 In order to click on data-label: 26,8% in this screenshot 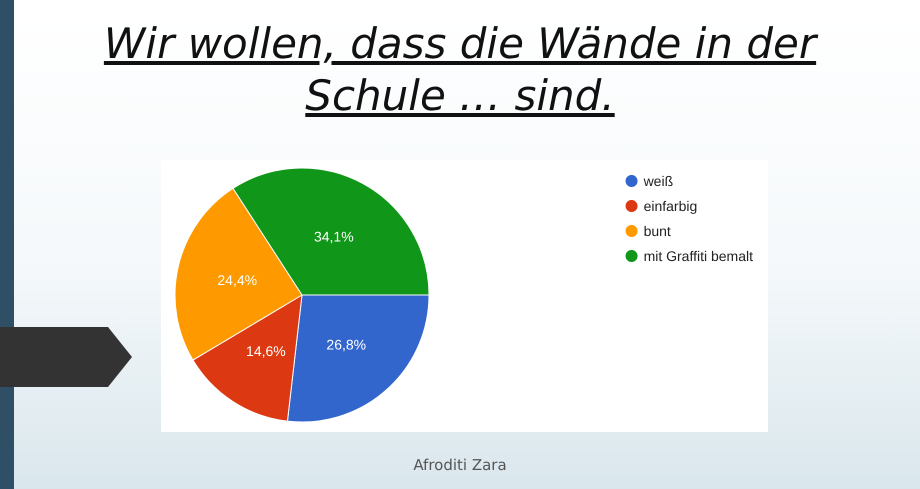, I will do `click(346, 344)`.